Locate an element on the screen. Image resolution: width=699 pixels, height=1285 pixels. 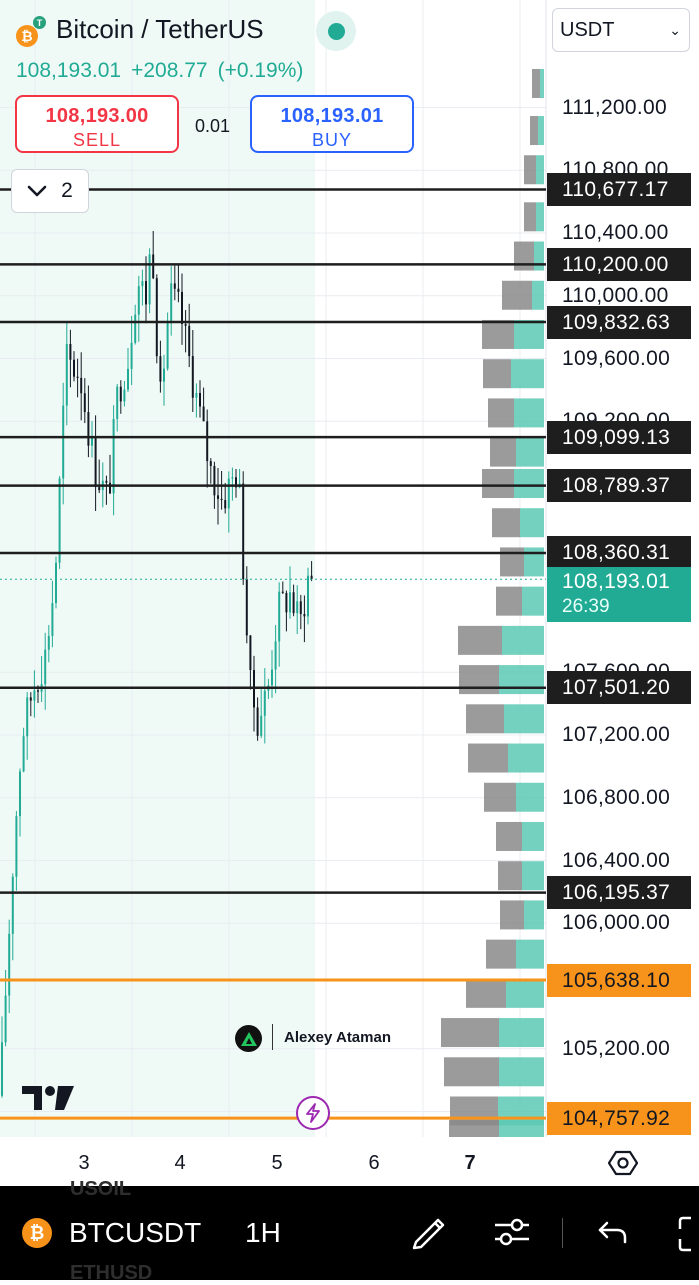
indicators-collapse-button: 2 is located at coordinates (50, 191).